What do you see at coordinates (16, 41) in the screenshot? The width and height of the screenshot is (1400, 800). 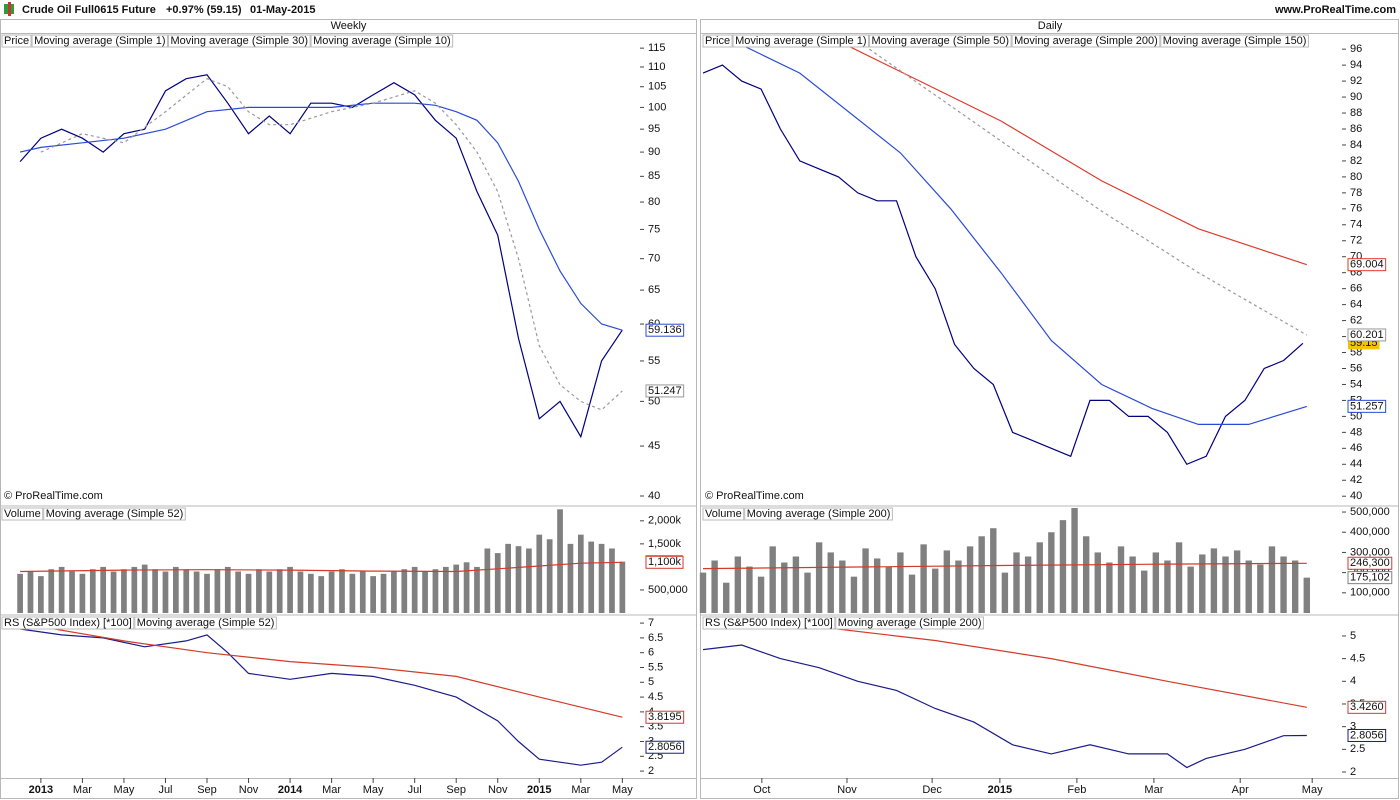 I see `legend-label: Price` at bounding box center [16, 41].